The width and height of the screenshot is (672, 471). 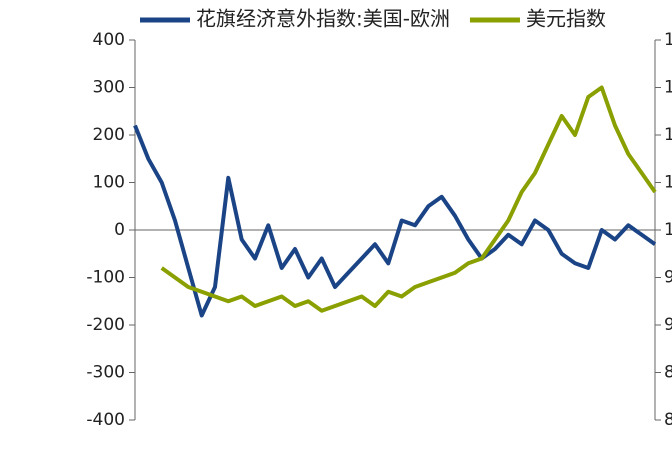 What do you see at coordinates (105, 325) in the screenshot?
I see `y-tick-label: -200` at bounding box center [105, 325].